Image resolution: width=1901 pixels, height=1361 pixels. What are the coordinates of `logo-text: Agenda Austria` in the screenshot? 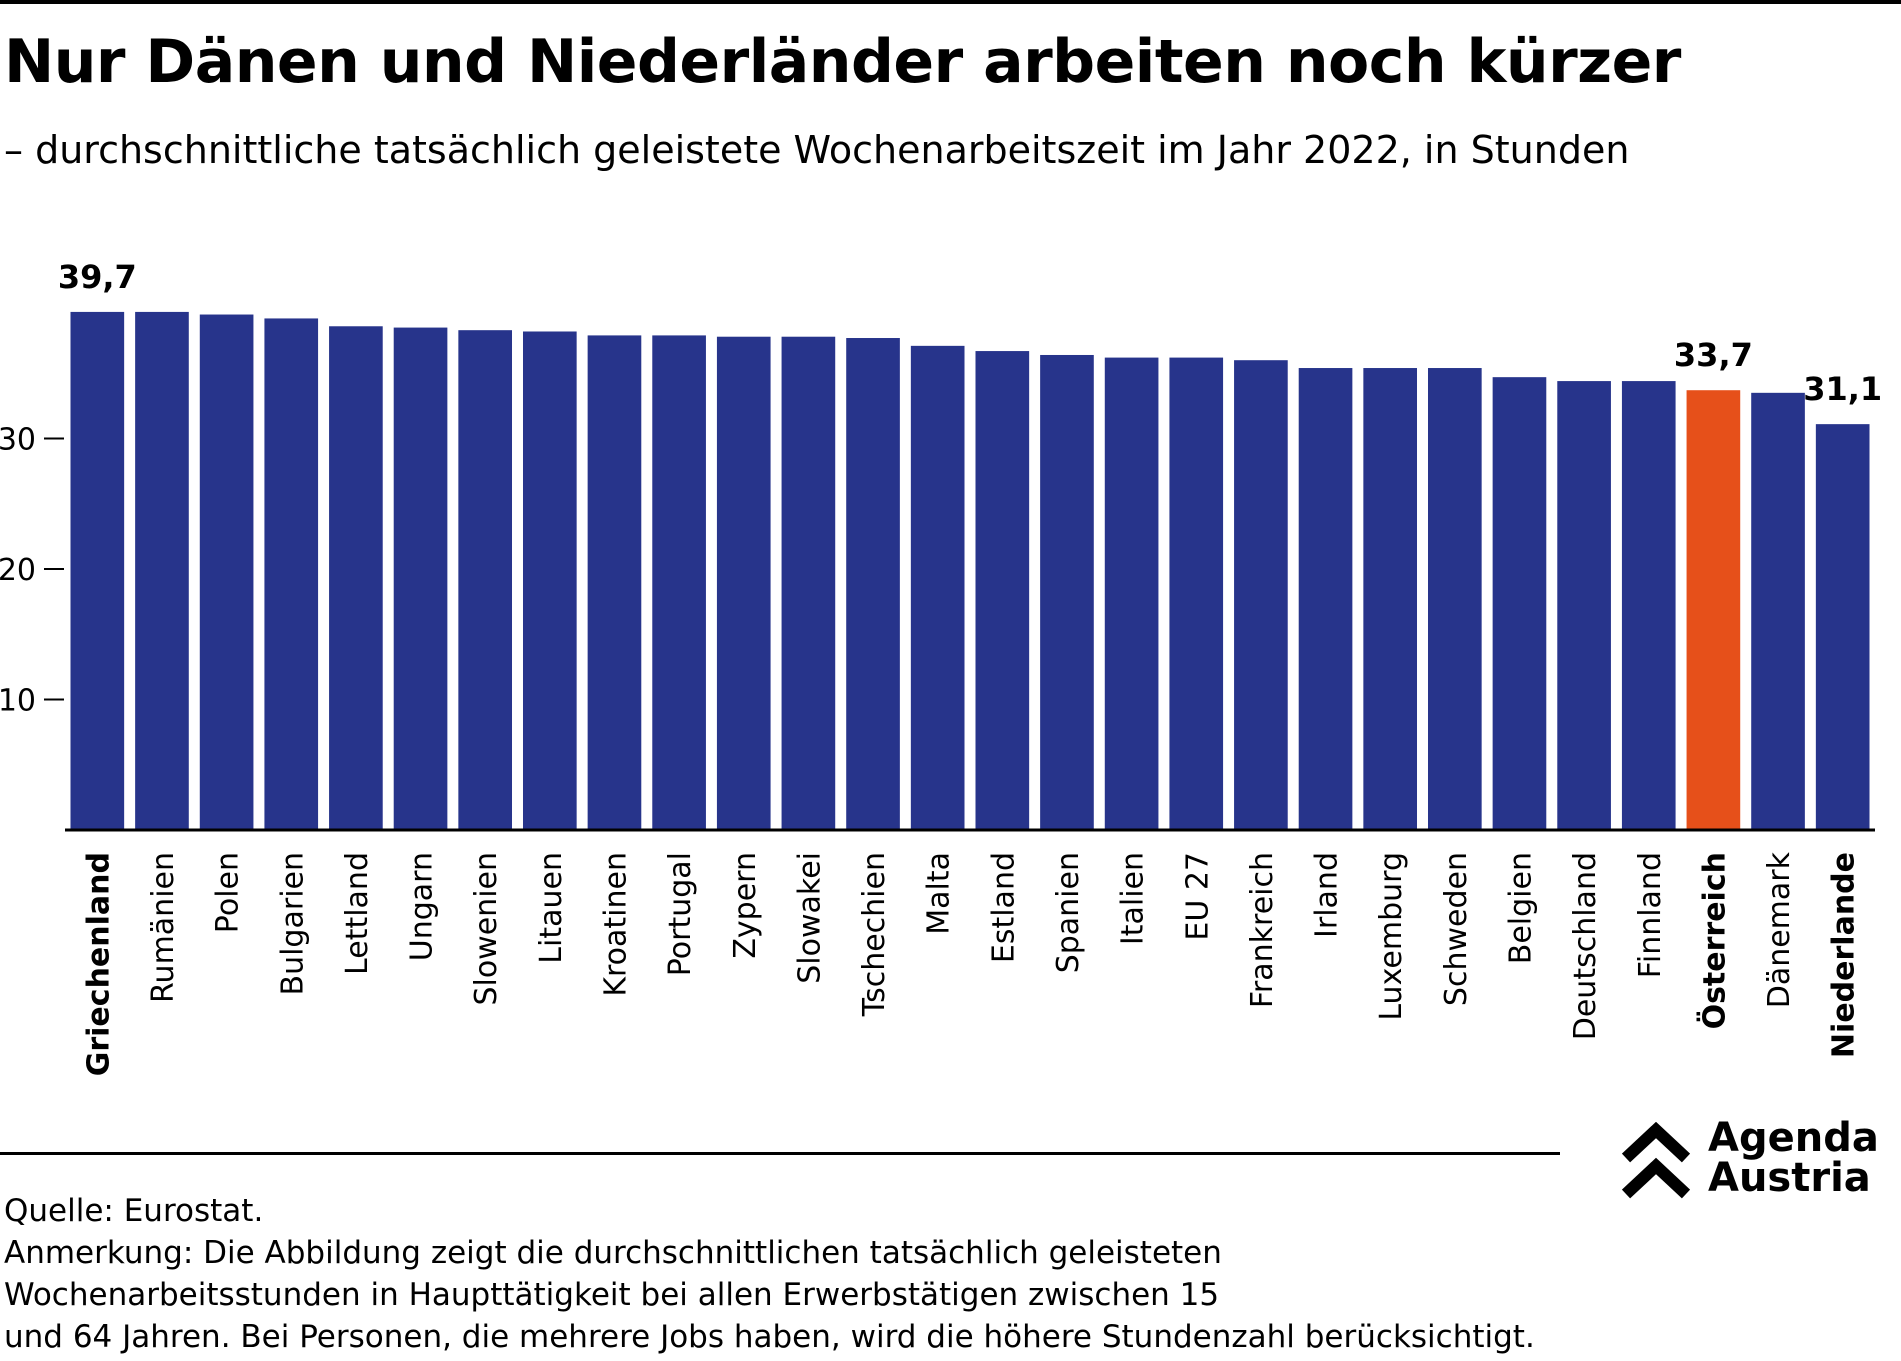 It's located at (1793, 1158).